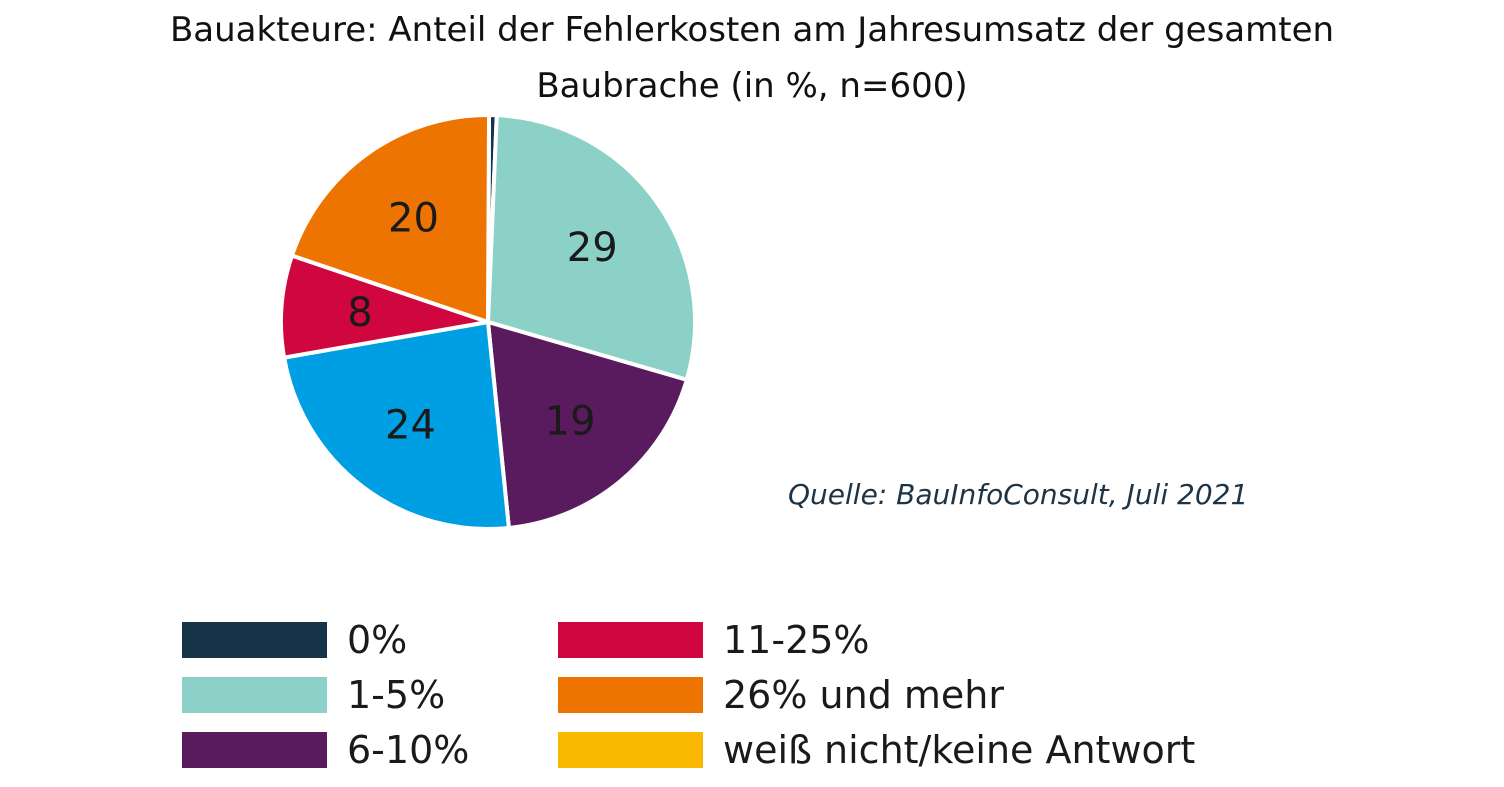 The height and width of the screenshot is (787, 1504). What do you see at coordinates (377, 640) in the screenshot?
I see `legend-label: 0%` at bounding box center [377, 640].